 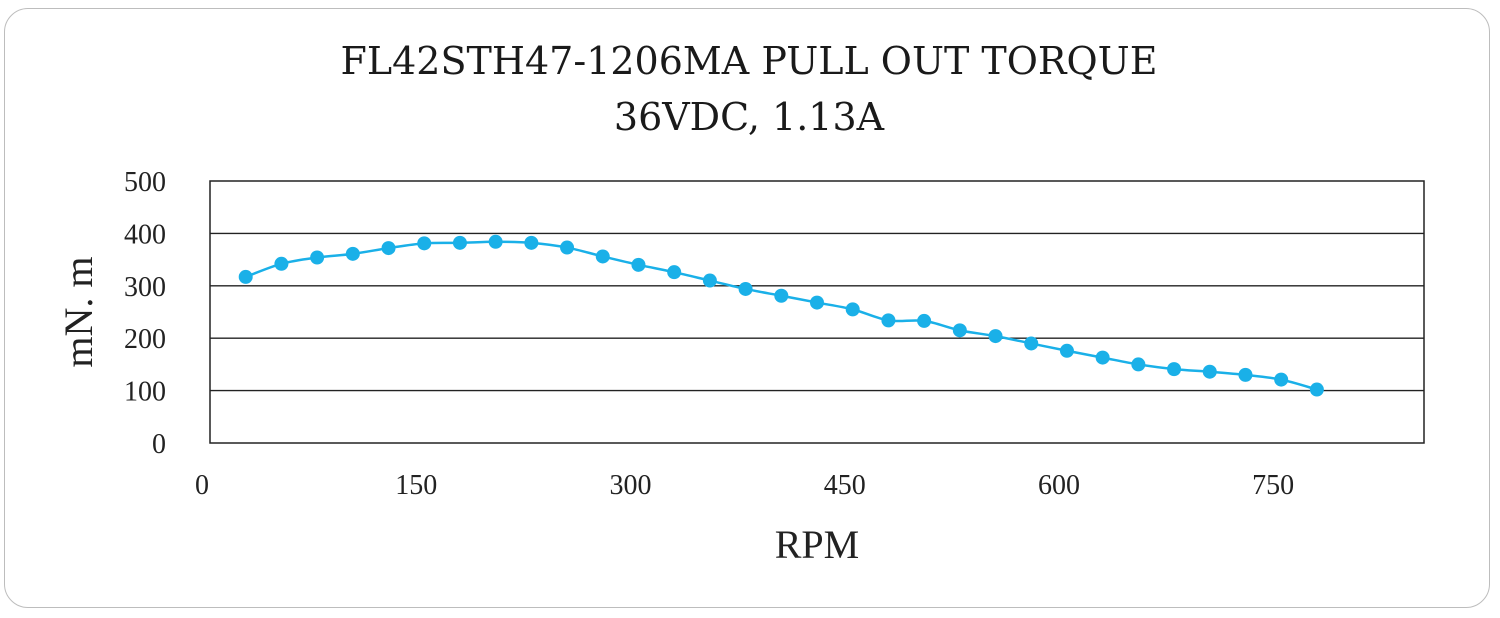 What do you see at coordinates (159, 444) in the screenshot?
I see `y-tick-label-0: 0` at bounding box center [159, 444].